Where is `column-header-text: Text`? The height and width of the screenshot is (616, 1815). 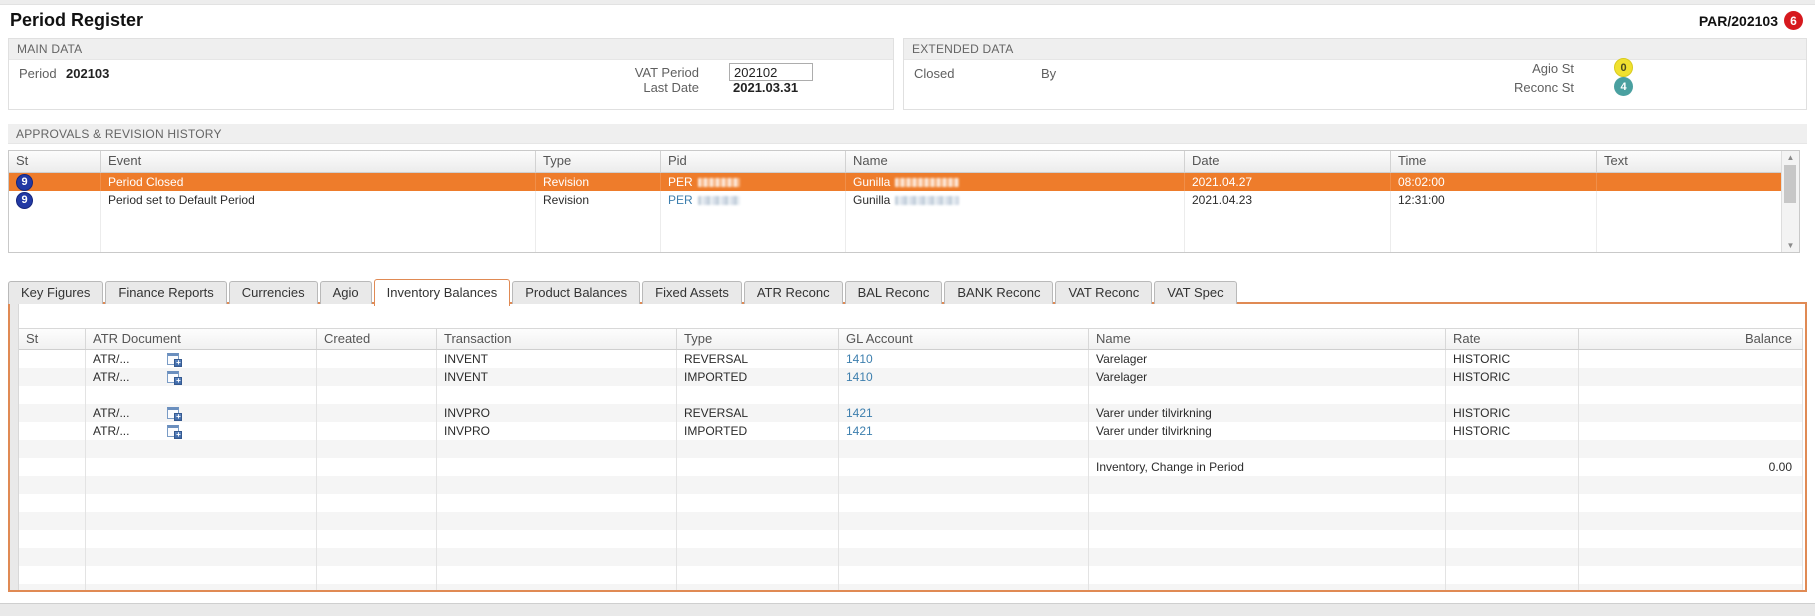
column-header-text: Text is located at coordinates (1689, 161).